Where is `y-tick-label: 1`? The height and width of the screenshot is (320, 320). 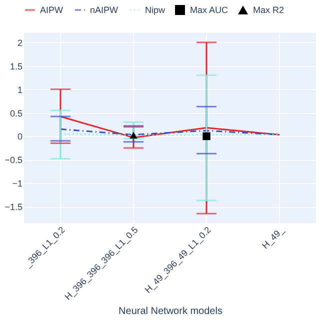
y-tick-label: 1 is located at coordinates (19, 89).